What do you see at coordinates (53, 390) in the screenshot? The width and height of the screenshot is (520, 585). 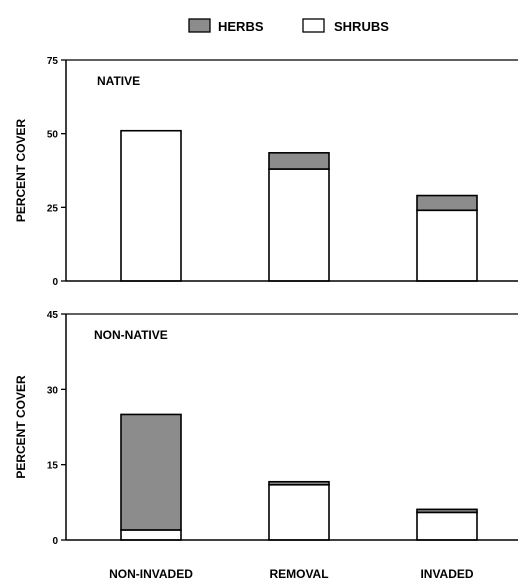 I see `y-tick-label: 30` at bounding box center [53, 390].